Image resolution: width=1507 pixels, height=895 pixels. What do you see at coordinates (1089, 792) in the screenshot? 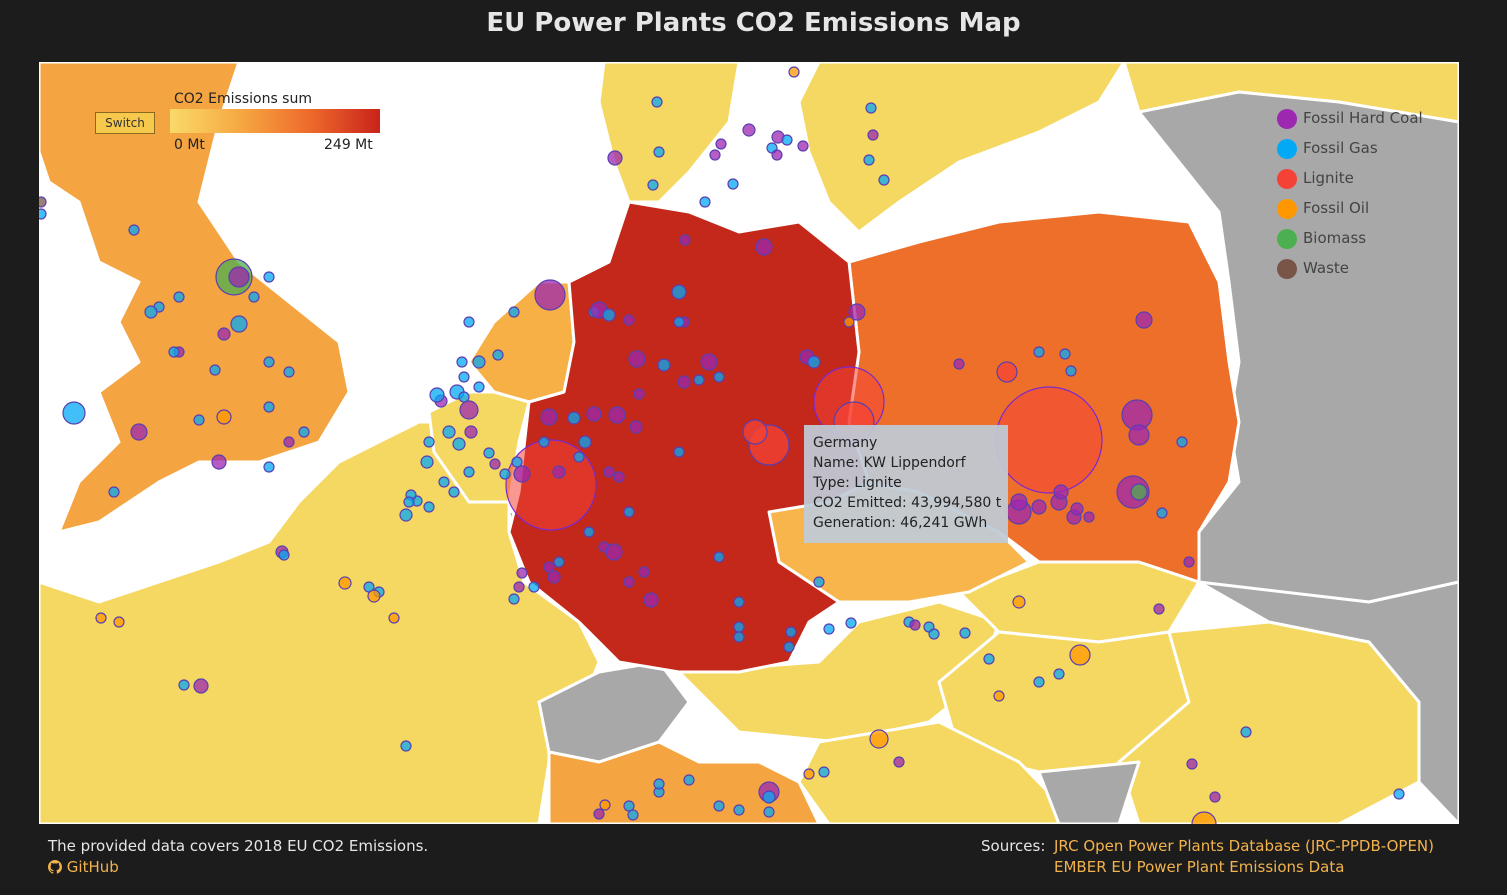
I see `country-serbia` at bounding box center [1089, 792].